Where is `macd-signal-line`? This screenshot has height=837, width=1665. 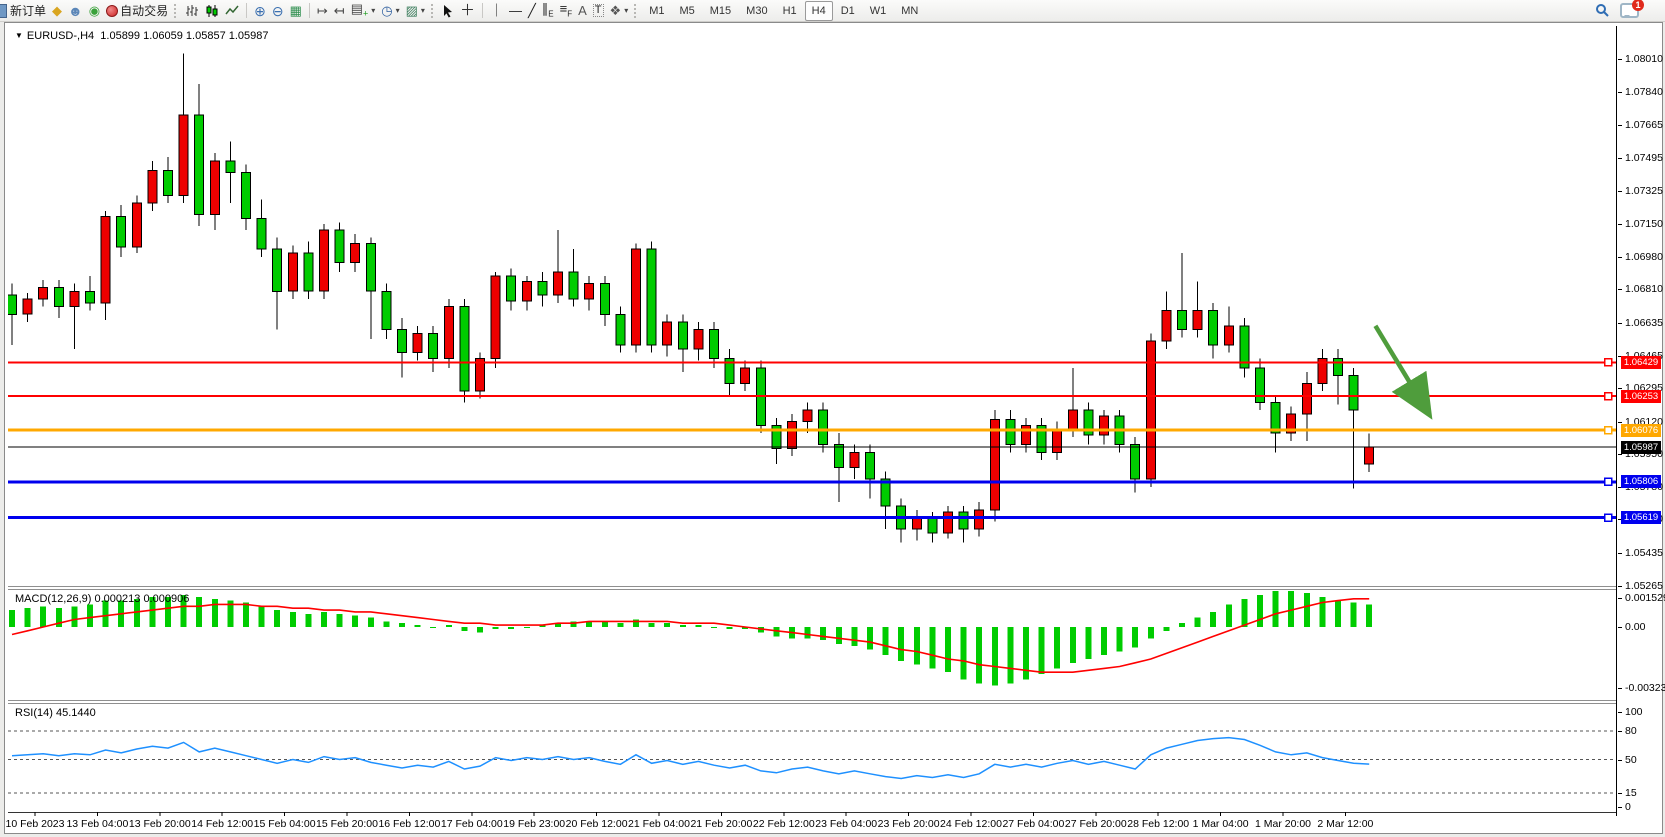
macd-signal-line is located at coordinates (690, 635).